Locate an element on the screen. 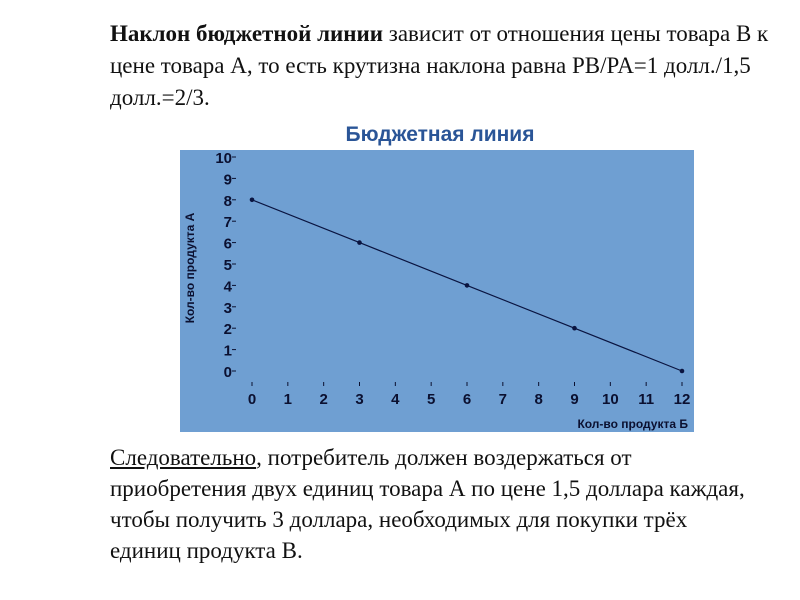  x-axis: 0 1 2 3 4 5 6 7 8 9 10 11 12 is located at coordinates (469, 395).